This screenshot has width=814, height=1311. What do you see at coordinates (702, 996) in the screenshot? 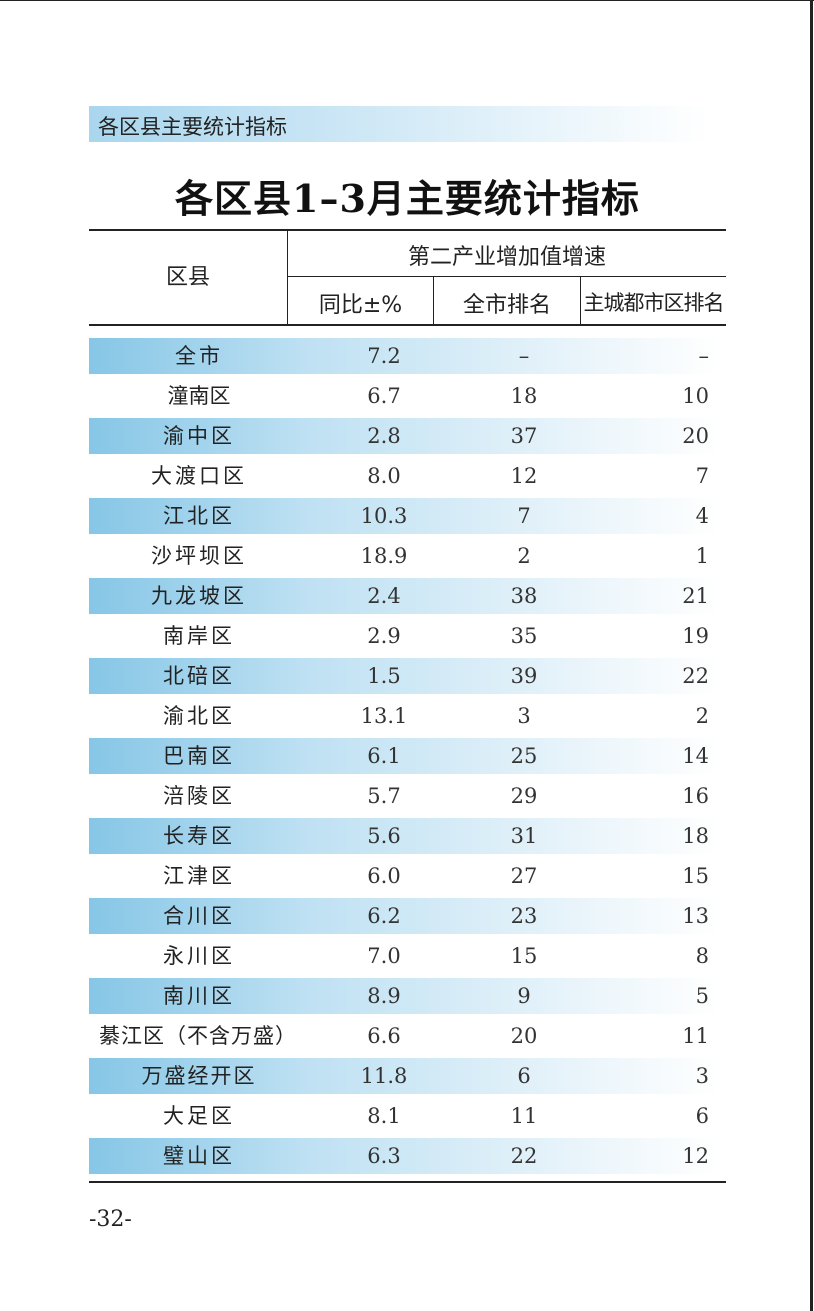
I see `main-urban-rank-value: 5` at bounding box center [702, 996].